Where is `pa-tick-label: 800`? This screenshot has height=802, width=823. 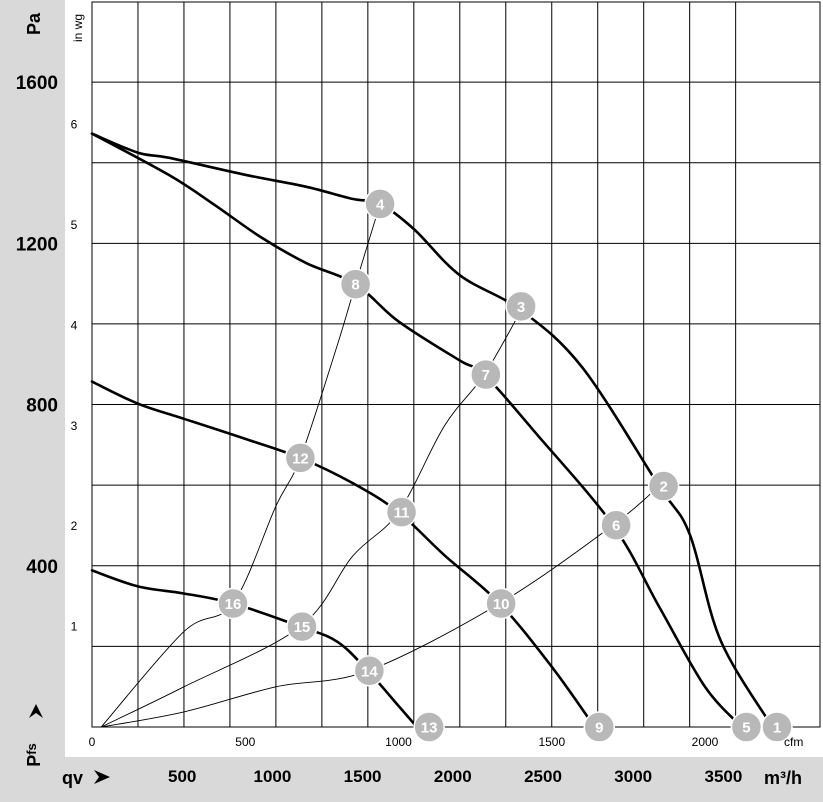 pa-tick-label: 800 is located at coordinates (42, 406).